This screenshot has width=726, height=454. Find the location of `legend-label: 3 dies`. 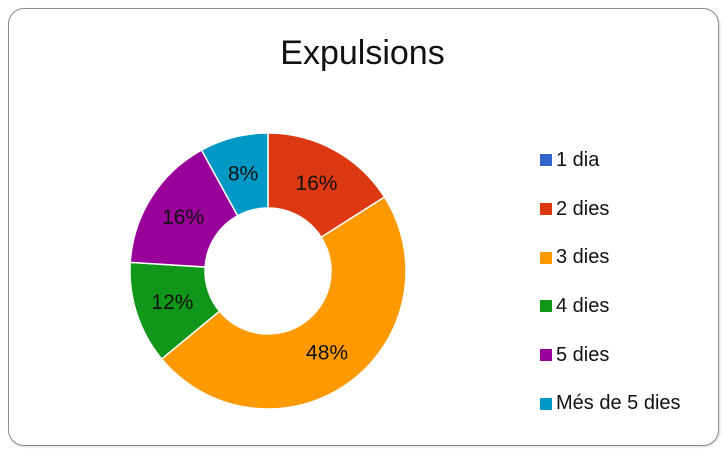

legend-label: 3 dies is located at coordinates (583, 257).